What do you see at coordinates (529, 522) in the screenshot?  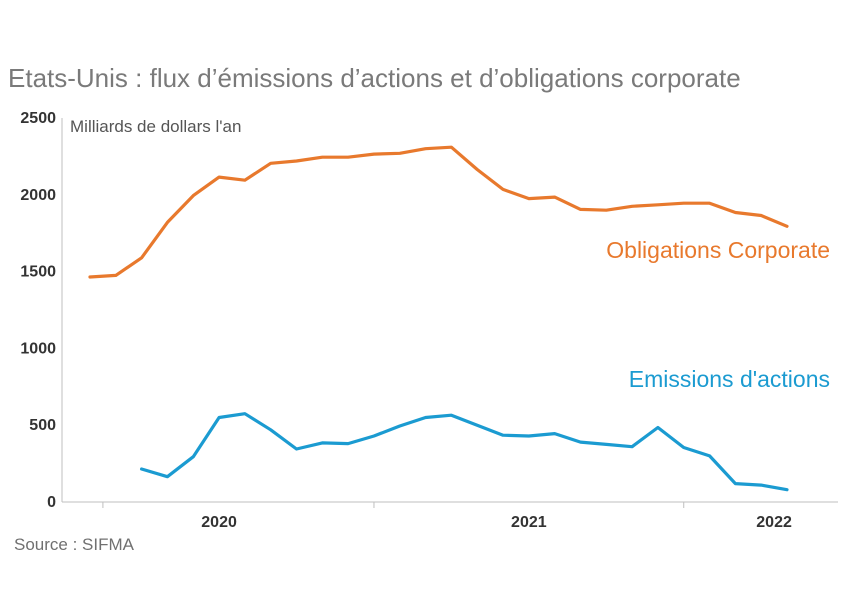 I see `x-tick-label-2021: 2021` at bounding box center [529, 522].